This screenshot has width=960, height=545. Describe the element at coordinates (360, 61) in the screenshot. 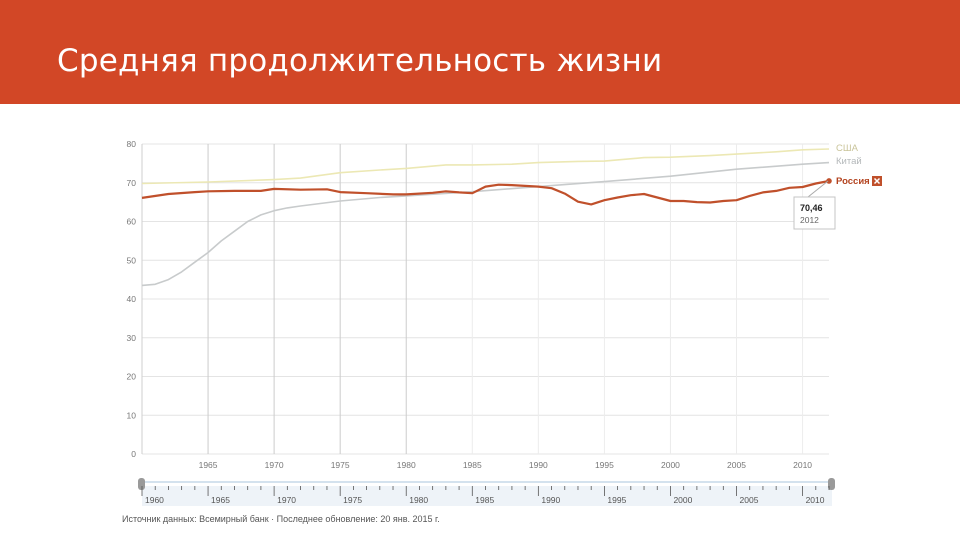

I see `slide-title: Средняя продолжительность жизни` at that location.